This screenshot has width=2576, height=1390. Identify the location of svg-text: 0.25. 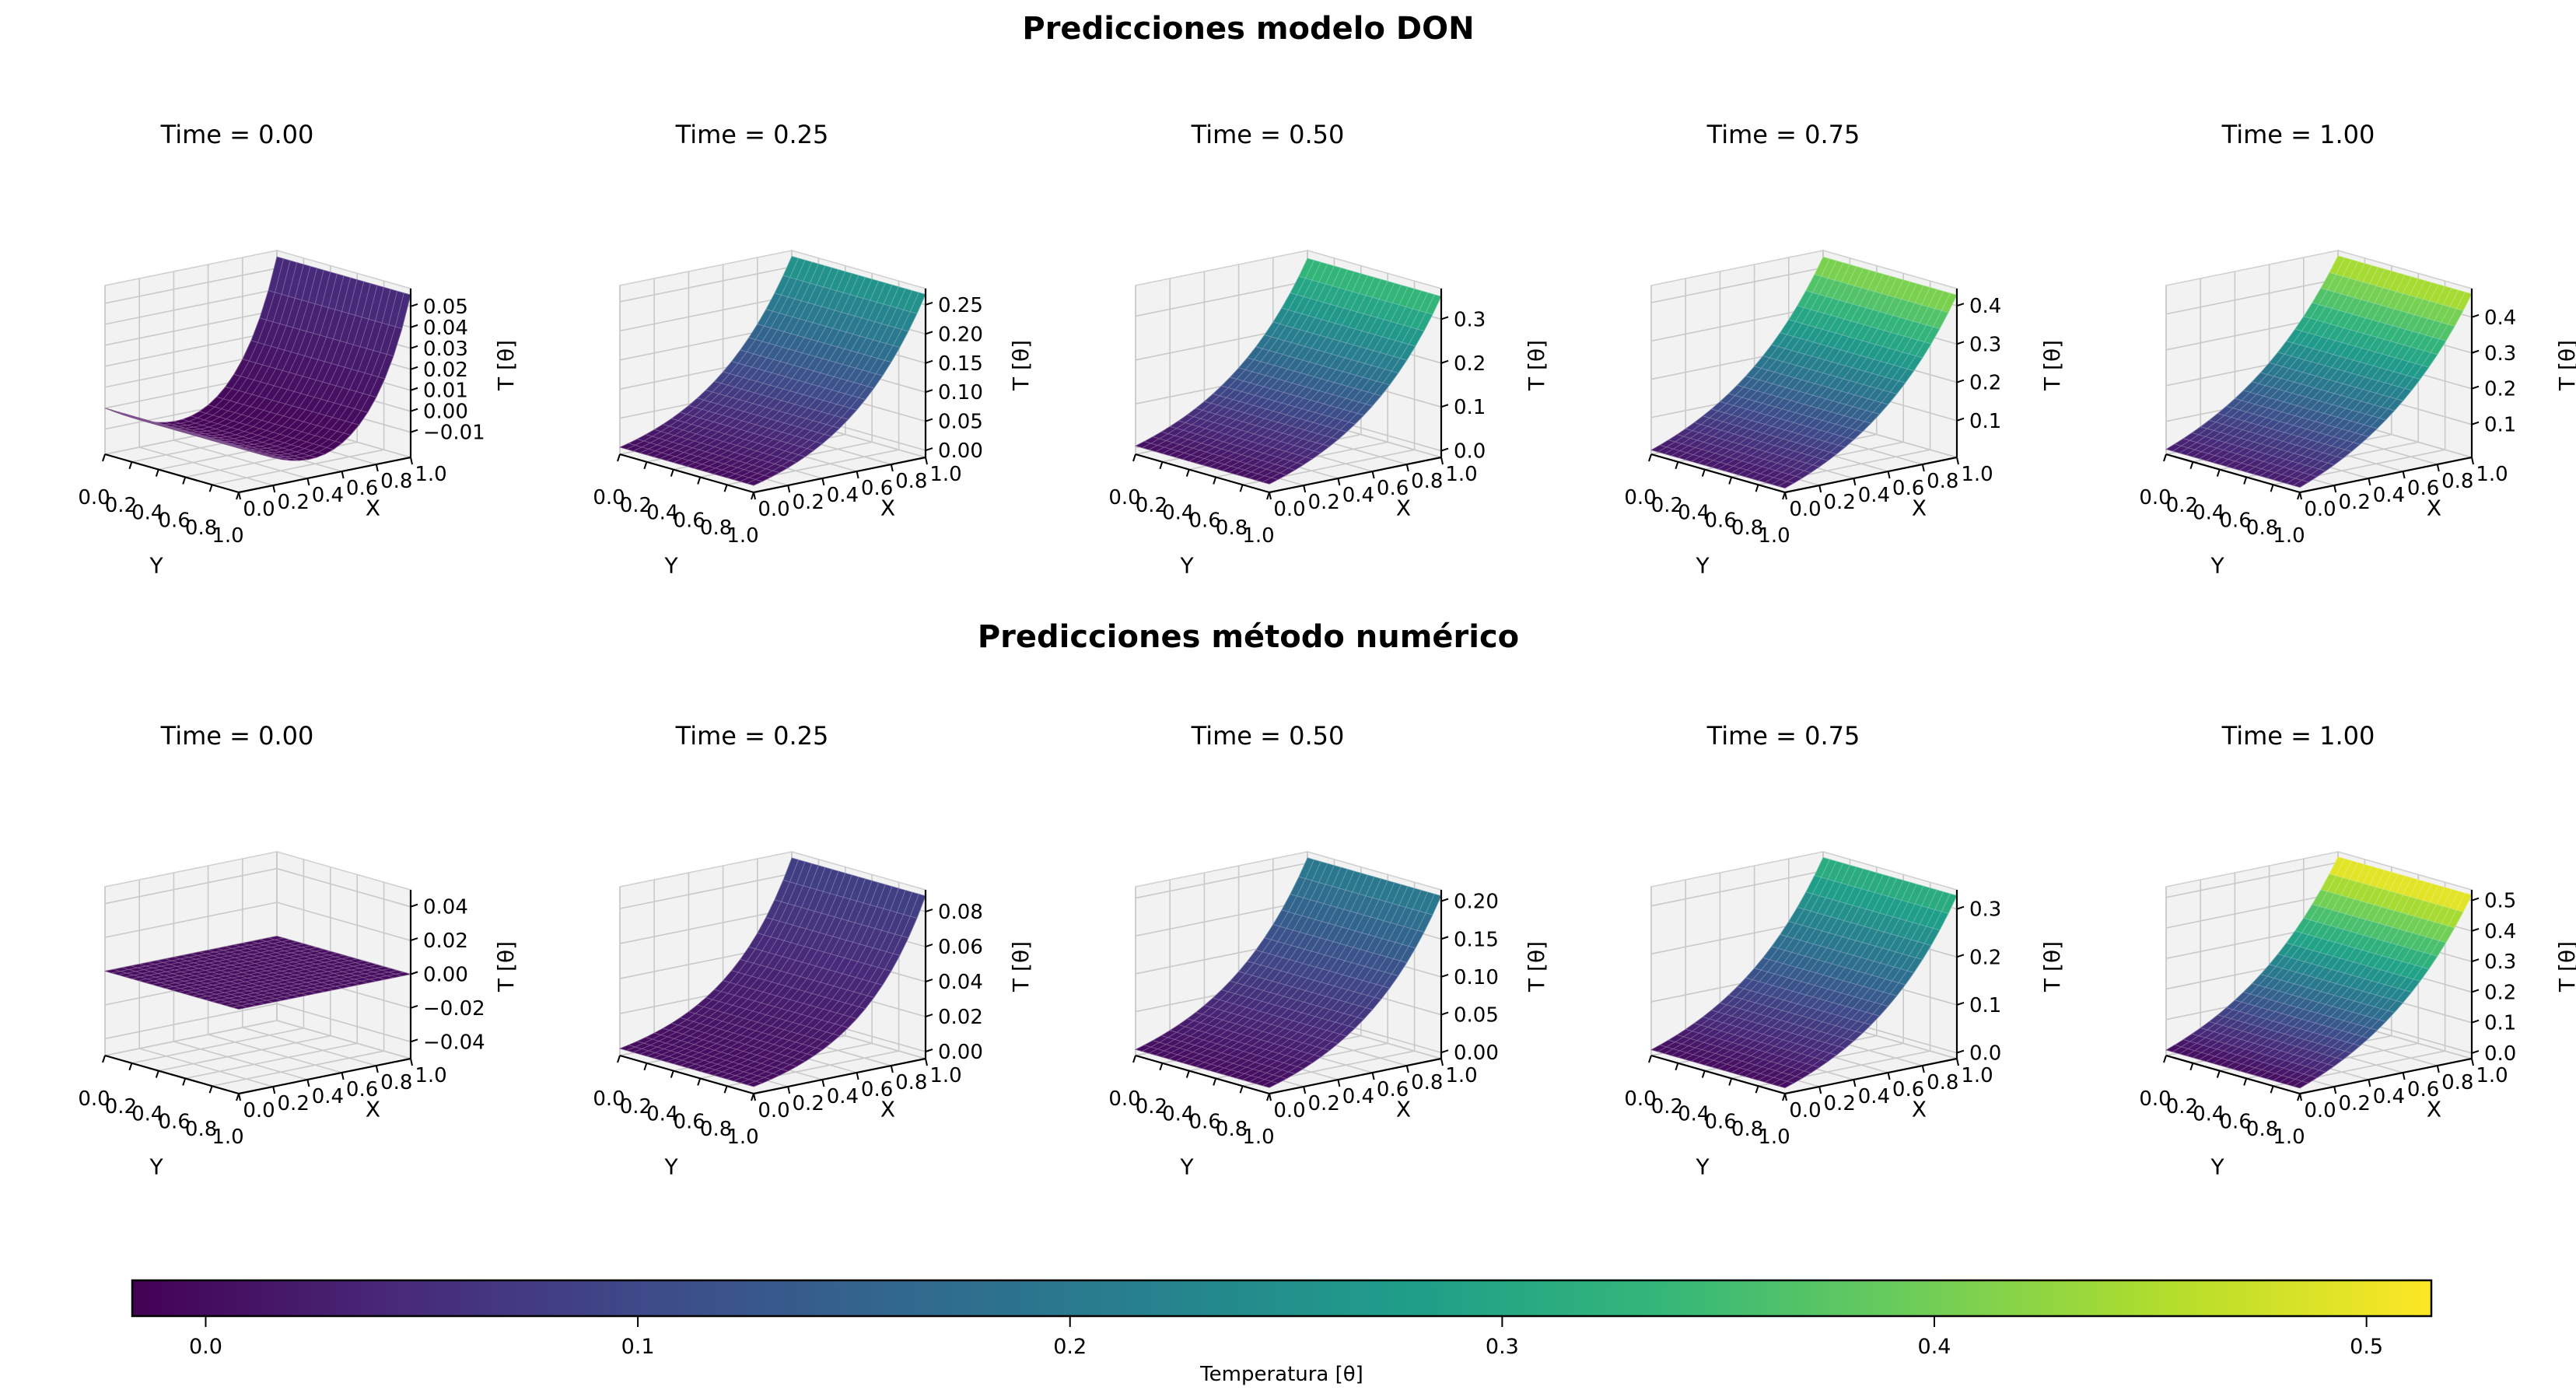
(961, 305).